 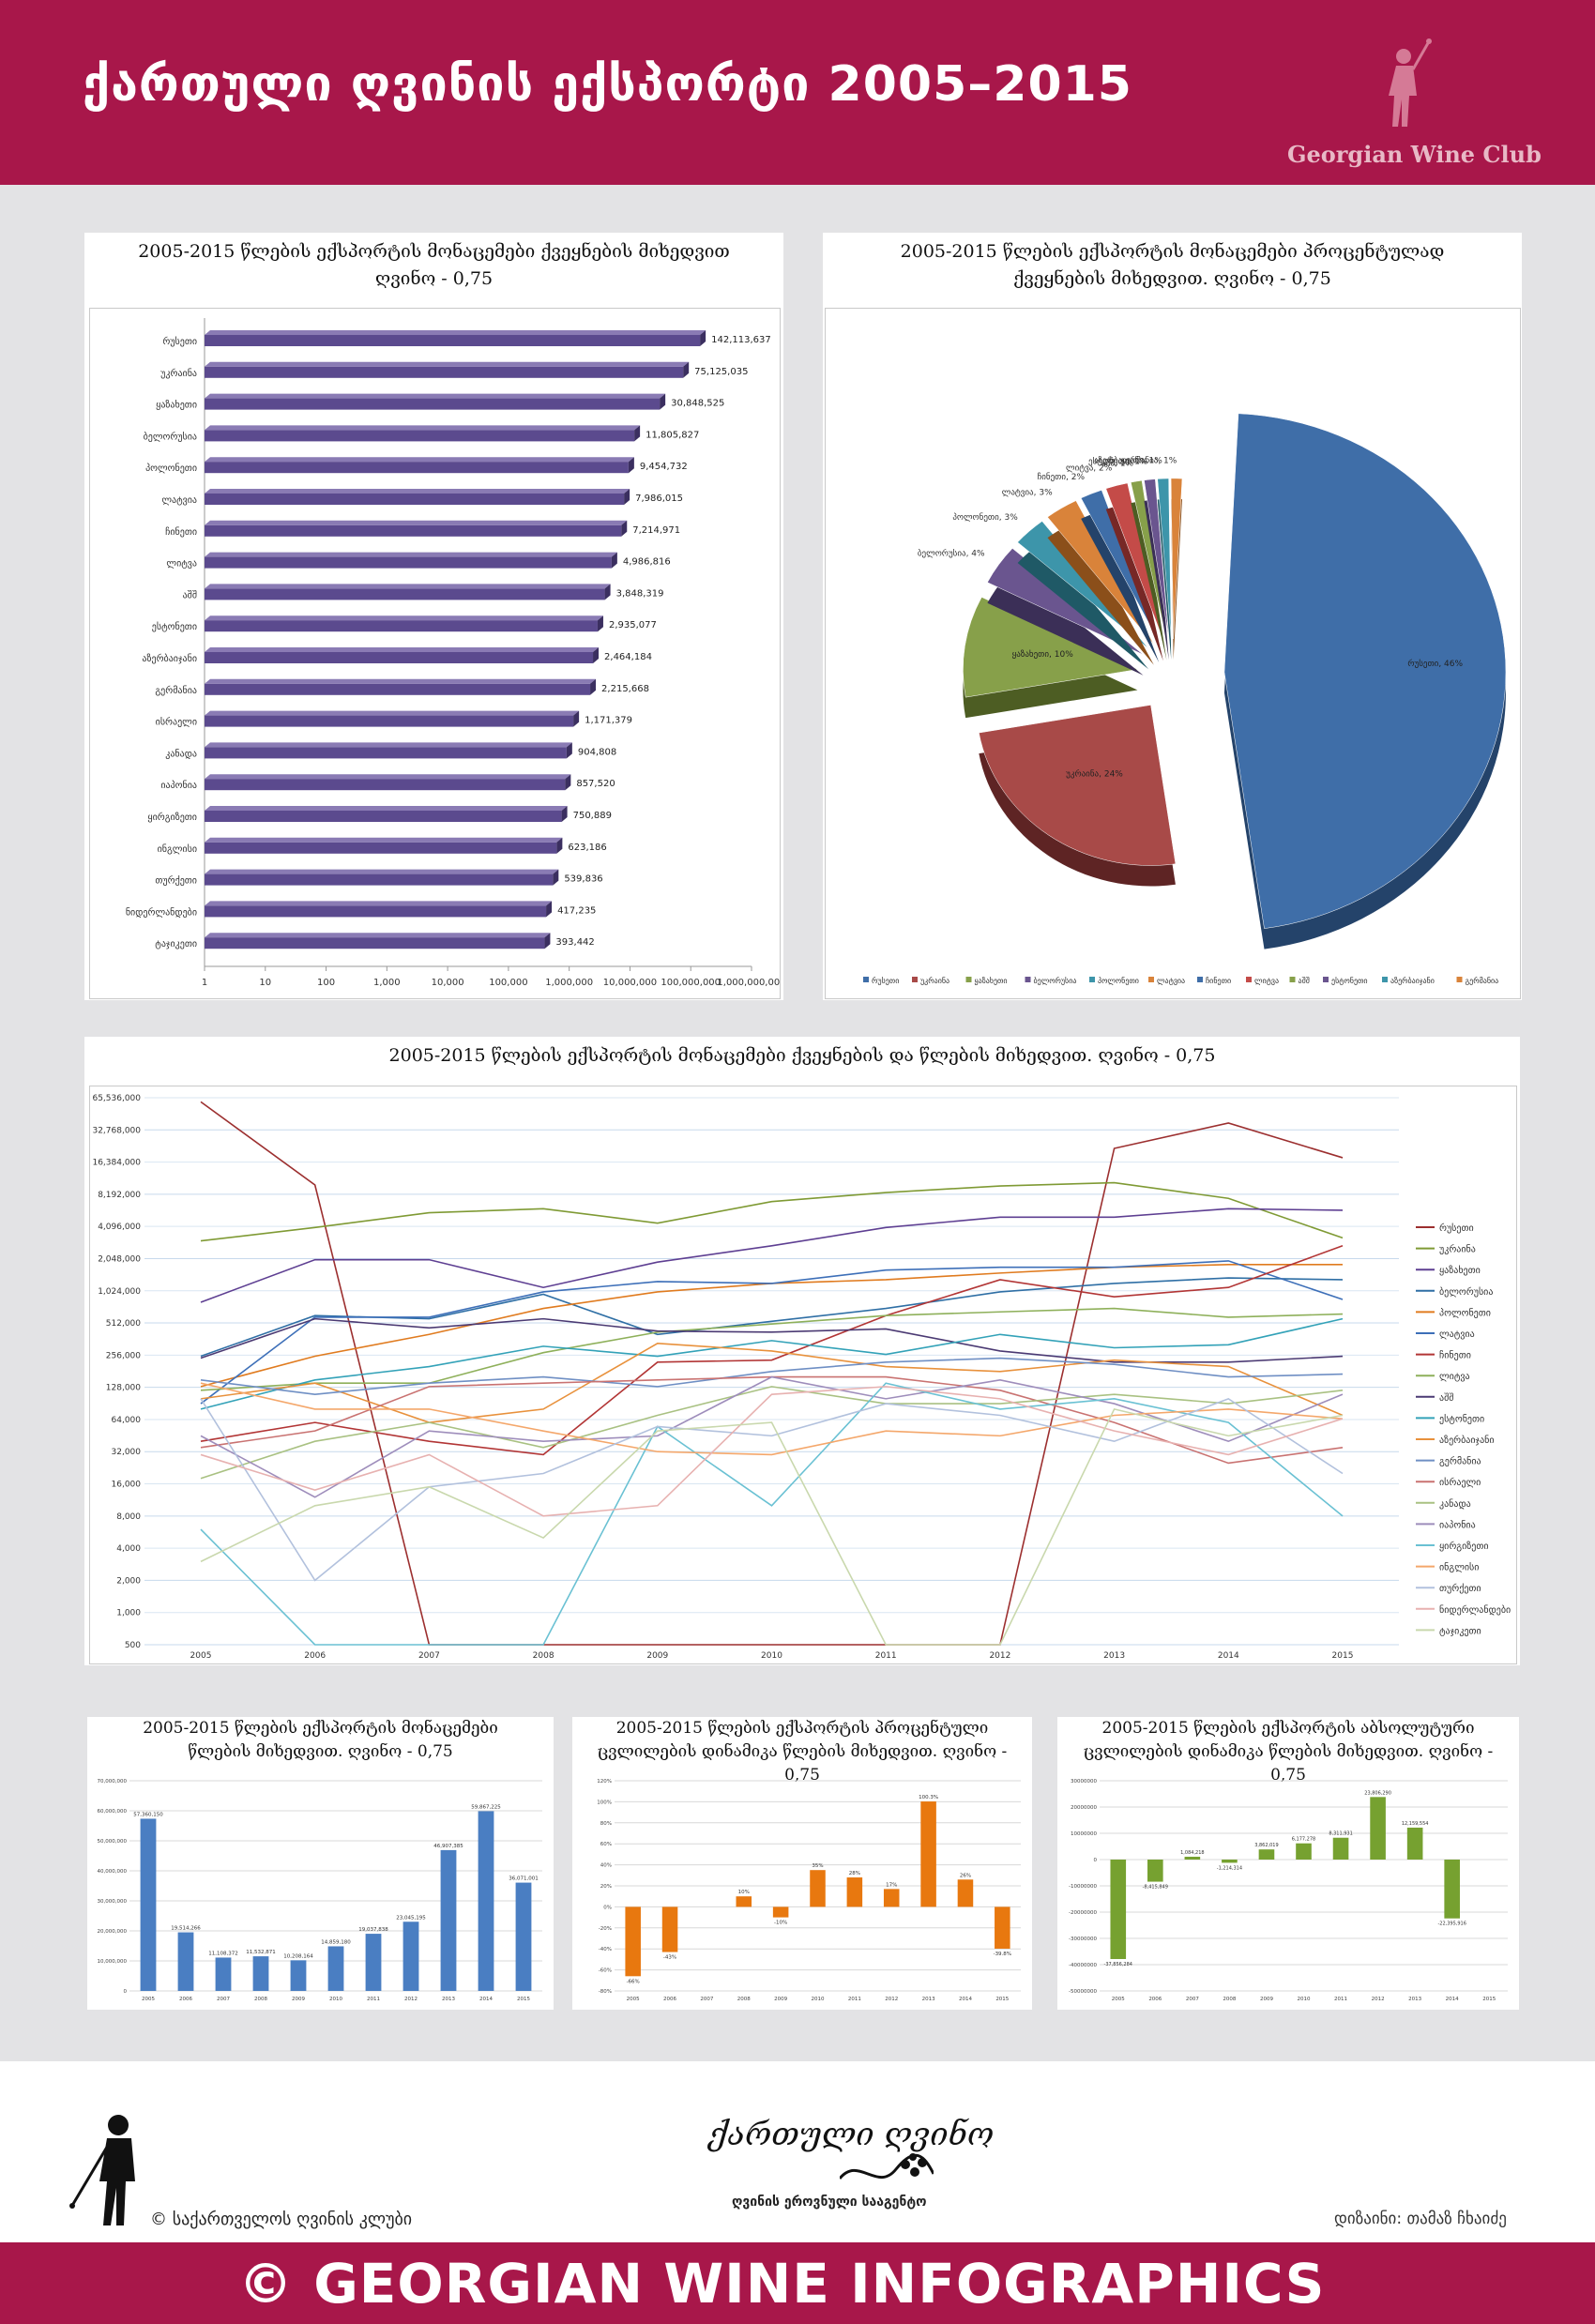 What do you see at coordinates (625, 689) in the screenshot?
I see `value-label: 2,215,668` at bounding box center [625, 689].